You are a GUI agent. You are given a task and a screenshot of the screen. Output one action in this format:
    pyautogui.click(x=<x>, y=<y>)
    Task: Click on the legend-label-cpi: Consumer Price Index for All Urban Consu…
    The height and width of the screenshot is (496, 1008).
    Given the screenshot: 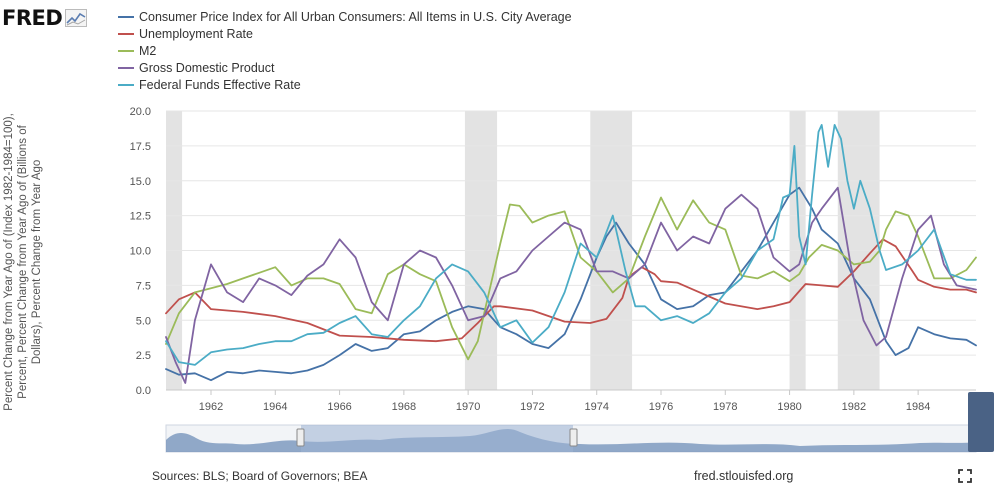 What is the action you would take?
    pyautogui.click(x=355, y=17)
    